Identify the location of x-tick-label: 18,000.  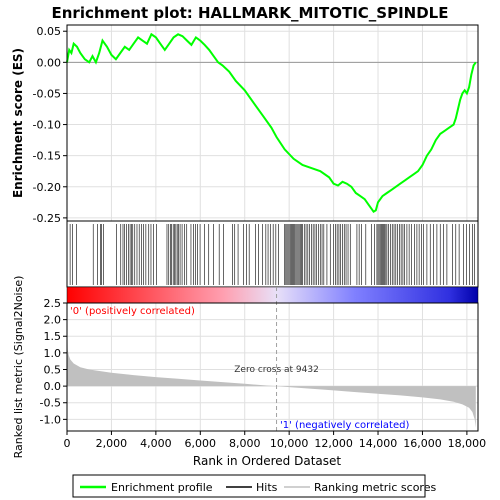
(467, 443).